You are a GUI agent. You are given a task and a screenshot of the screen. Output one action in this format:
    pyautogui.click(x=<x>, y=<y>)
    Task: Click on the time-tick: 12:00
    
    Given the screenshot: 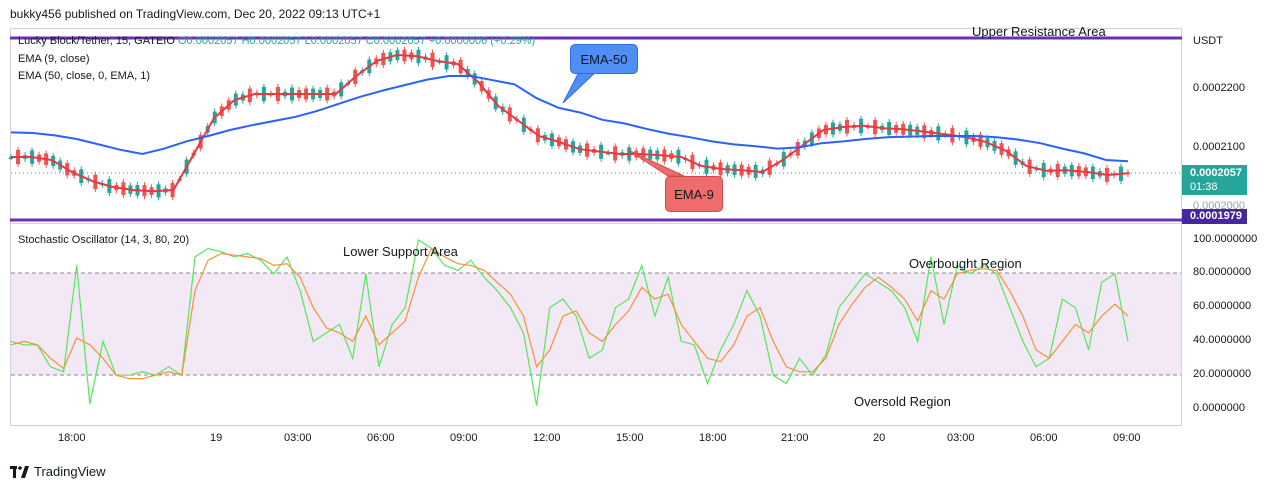 What is the action you would take?
    pyautogui.click(x=547, y=438)
    